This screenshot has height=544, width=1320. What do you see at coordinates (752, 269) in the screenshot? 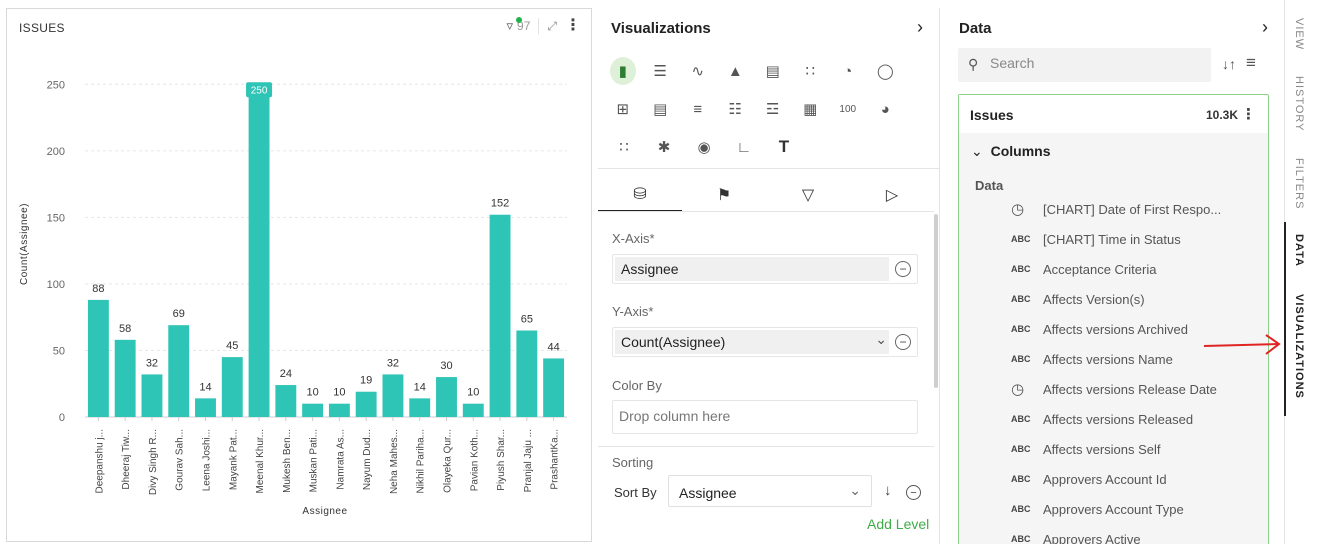
I see `x-axis-value: Assignee` at bounding box center [752, 269].